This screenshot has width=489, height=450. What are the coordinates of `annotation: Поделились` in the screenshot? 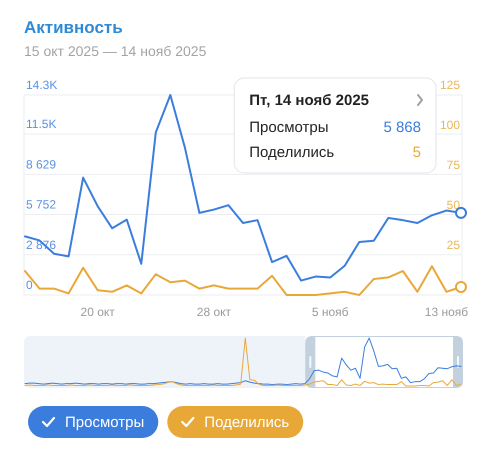 It's located at (291, 152).